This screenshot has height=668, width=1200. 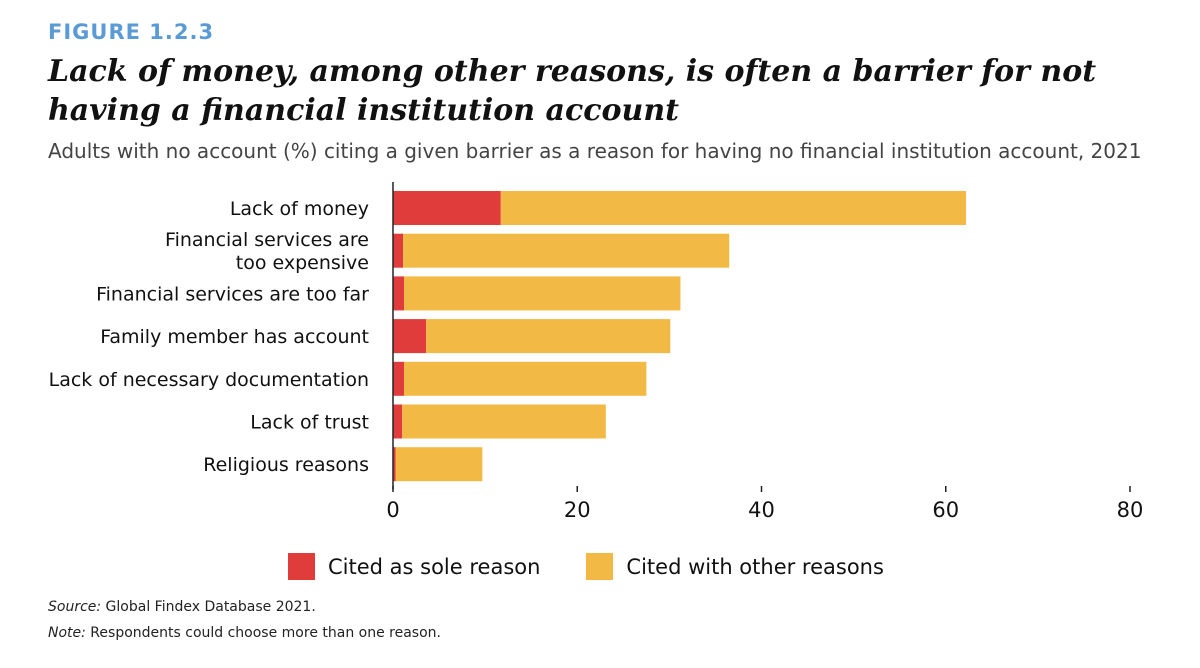 I want to click on legend-item-sole: Cited as sole reason, so click(x=414, y=566).